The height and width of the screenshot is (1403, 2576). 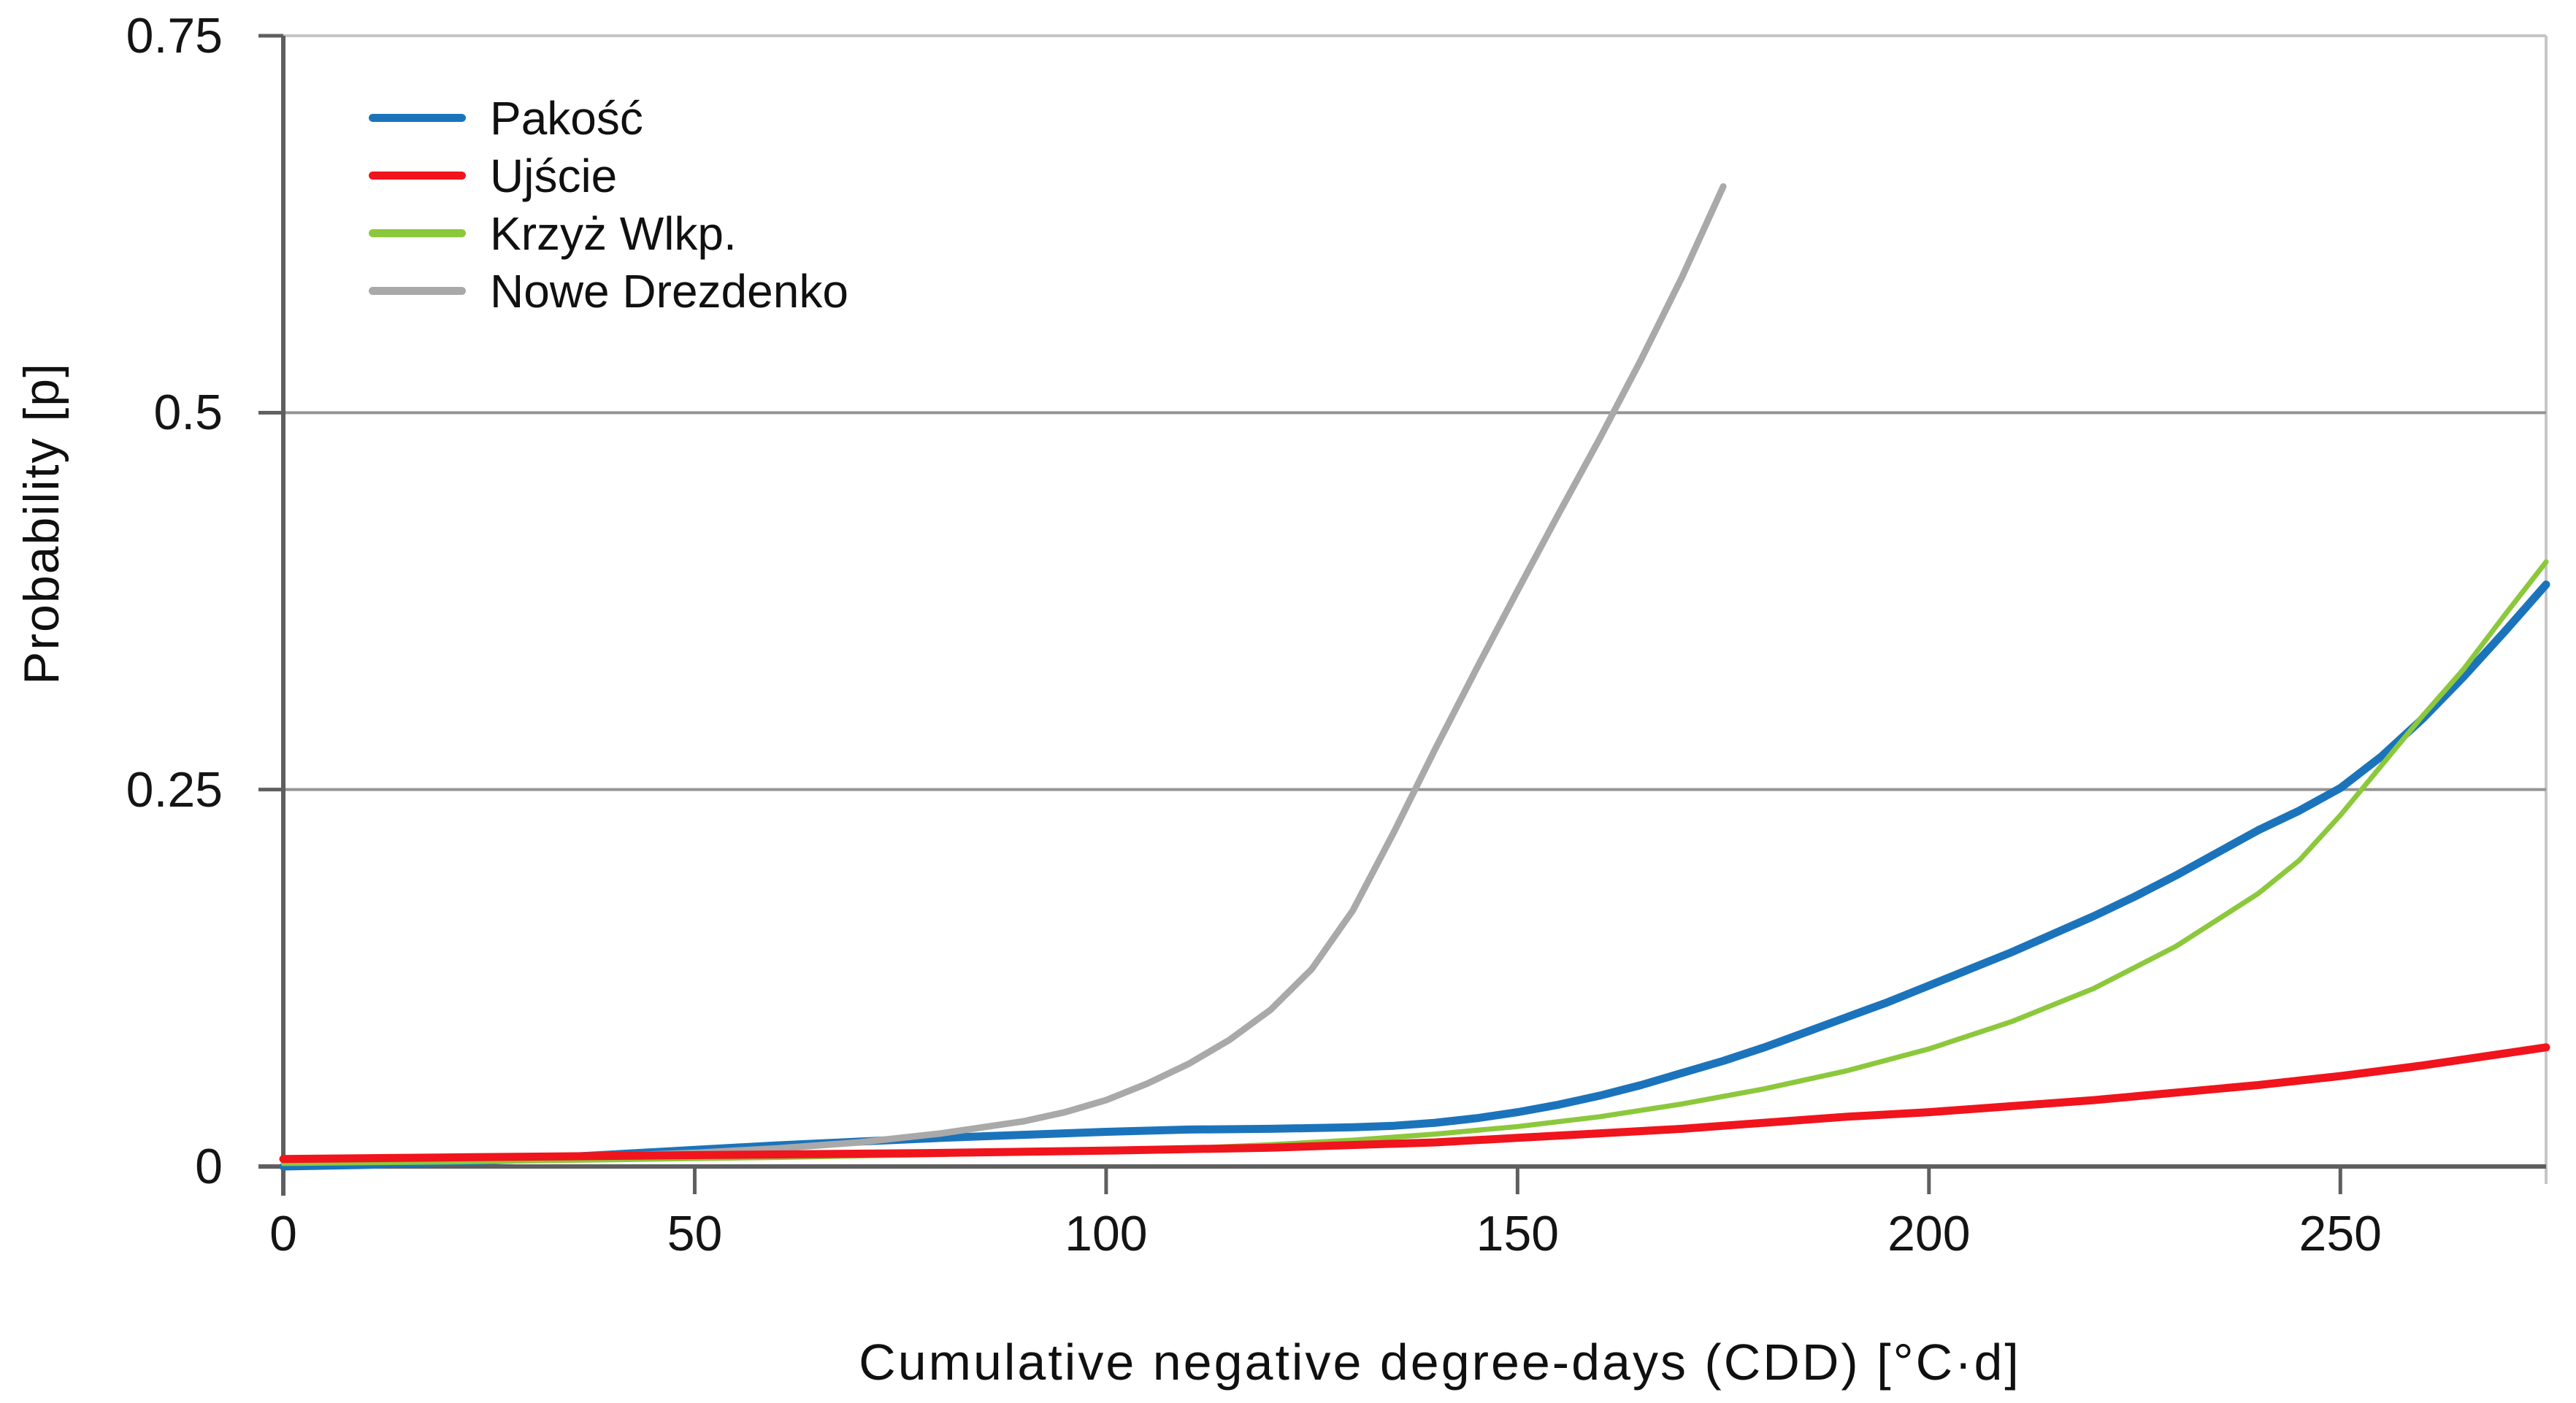 I want to click on legend-label-ujscie: Ujście, so click(x=554, y=175).